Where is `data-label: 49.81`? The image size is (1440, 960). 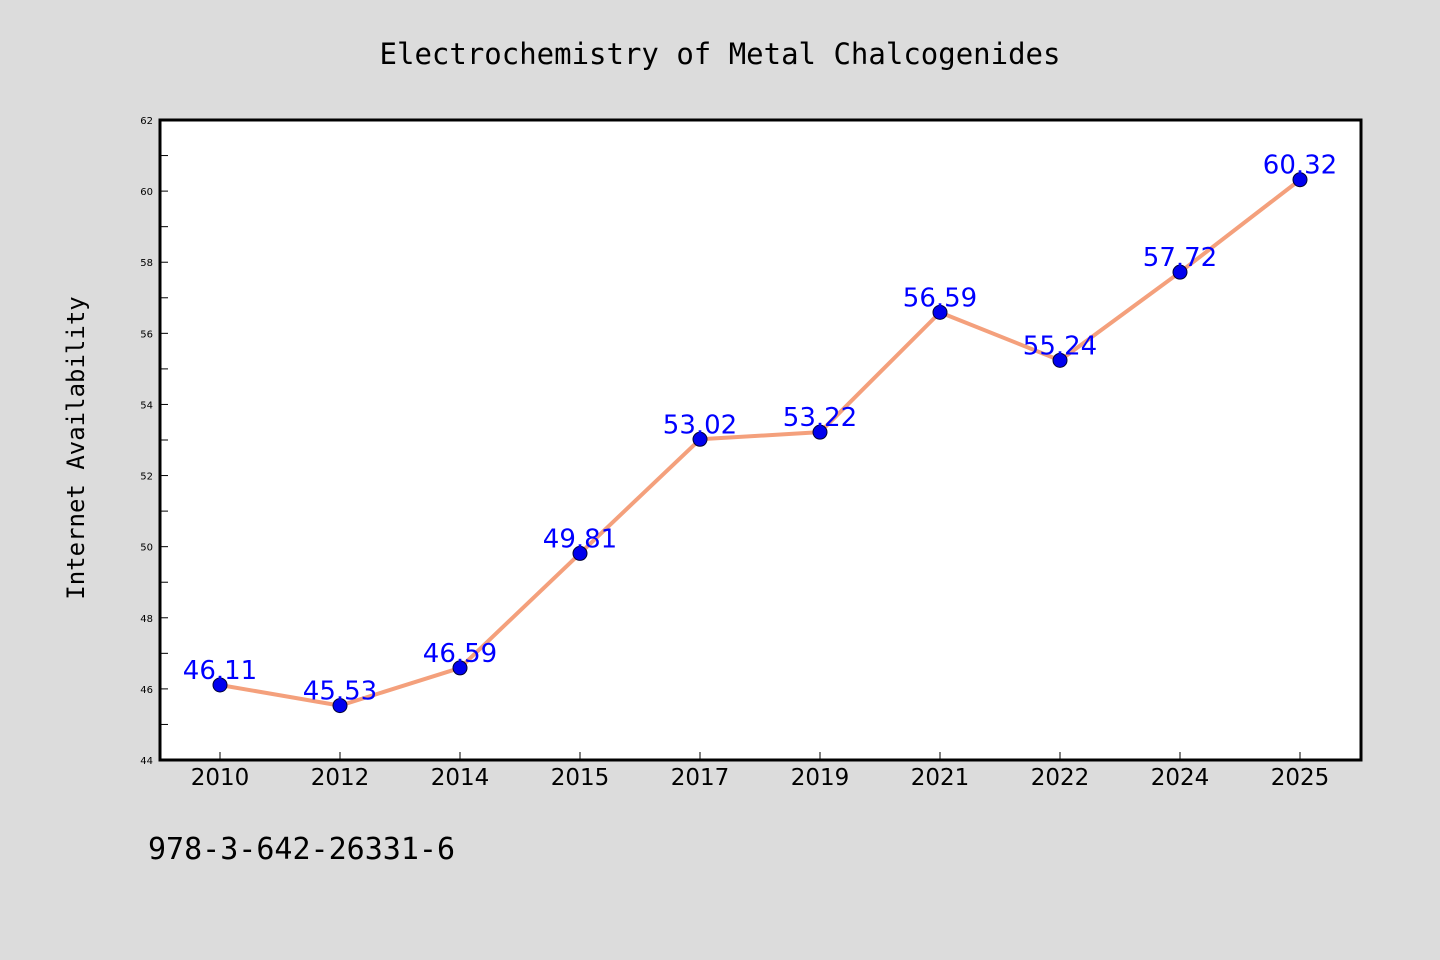
data-label: 49.81 is located at coordinates (580, 539).